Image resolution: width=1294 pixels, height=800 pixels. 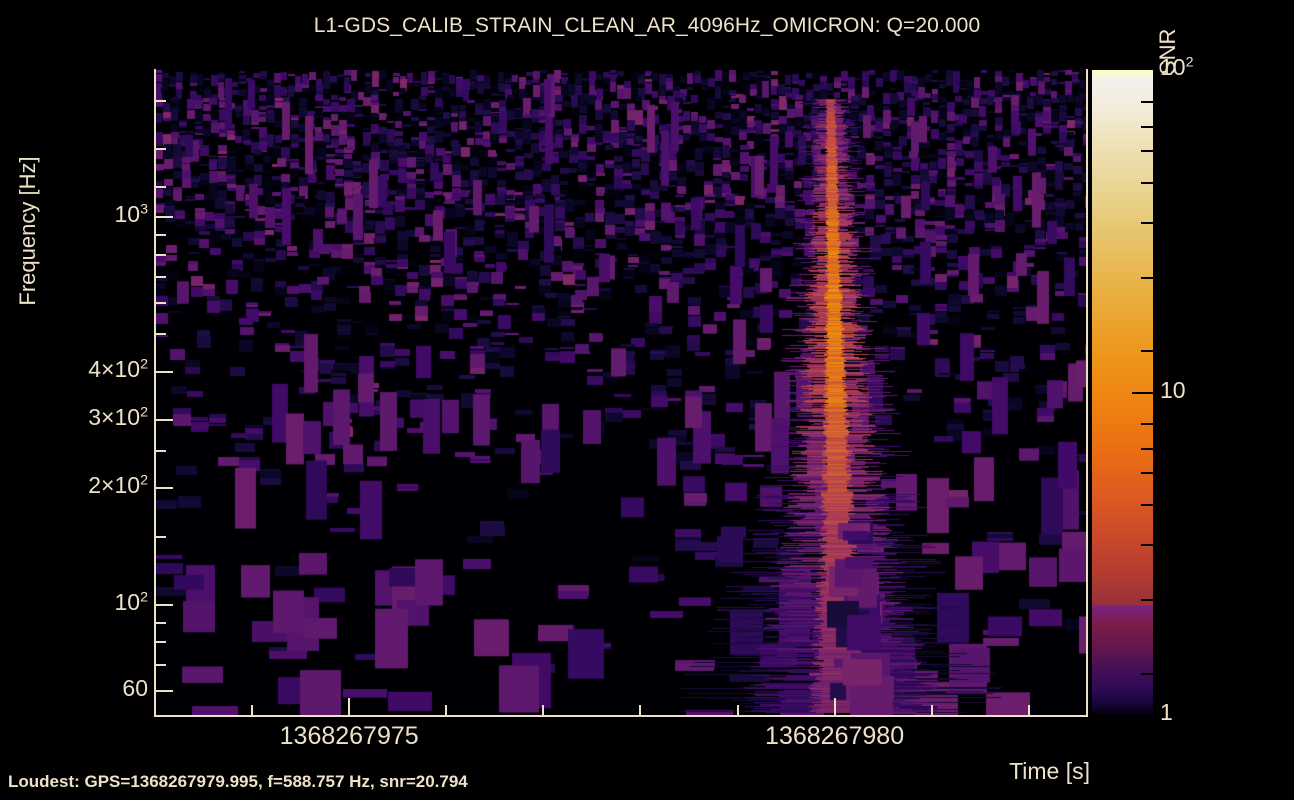 I want to click on colorbar-tick-major, so click(x=1142, y=392).